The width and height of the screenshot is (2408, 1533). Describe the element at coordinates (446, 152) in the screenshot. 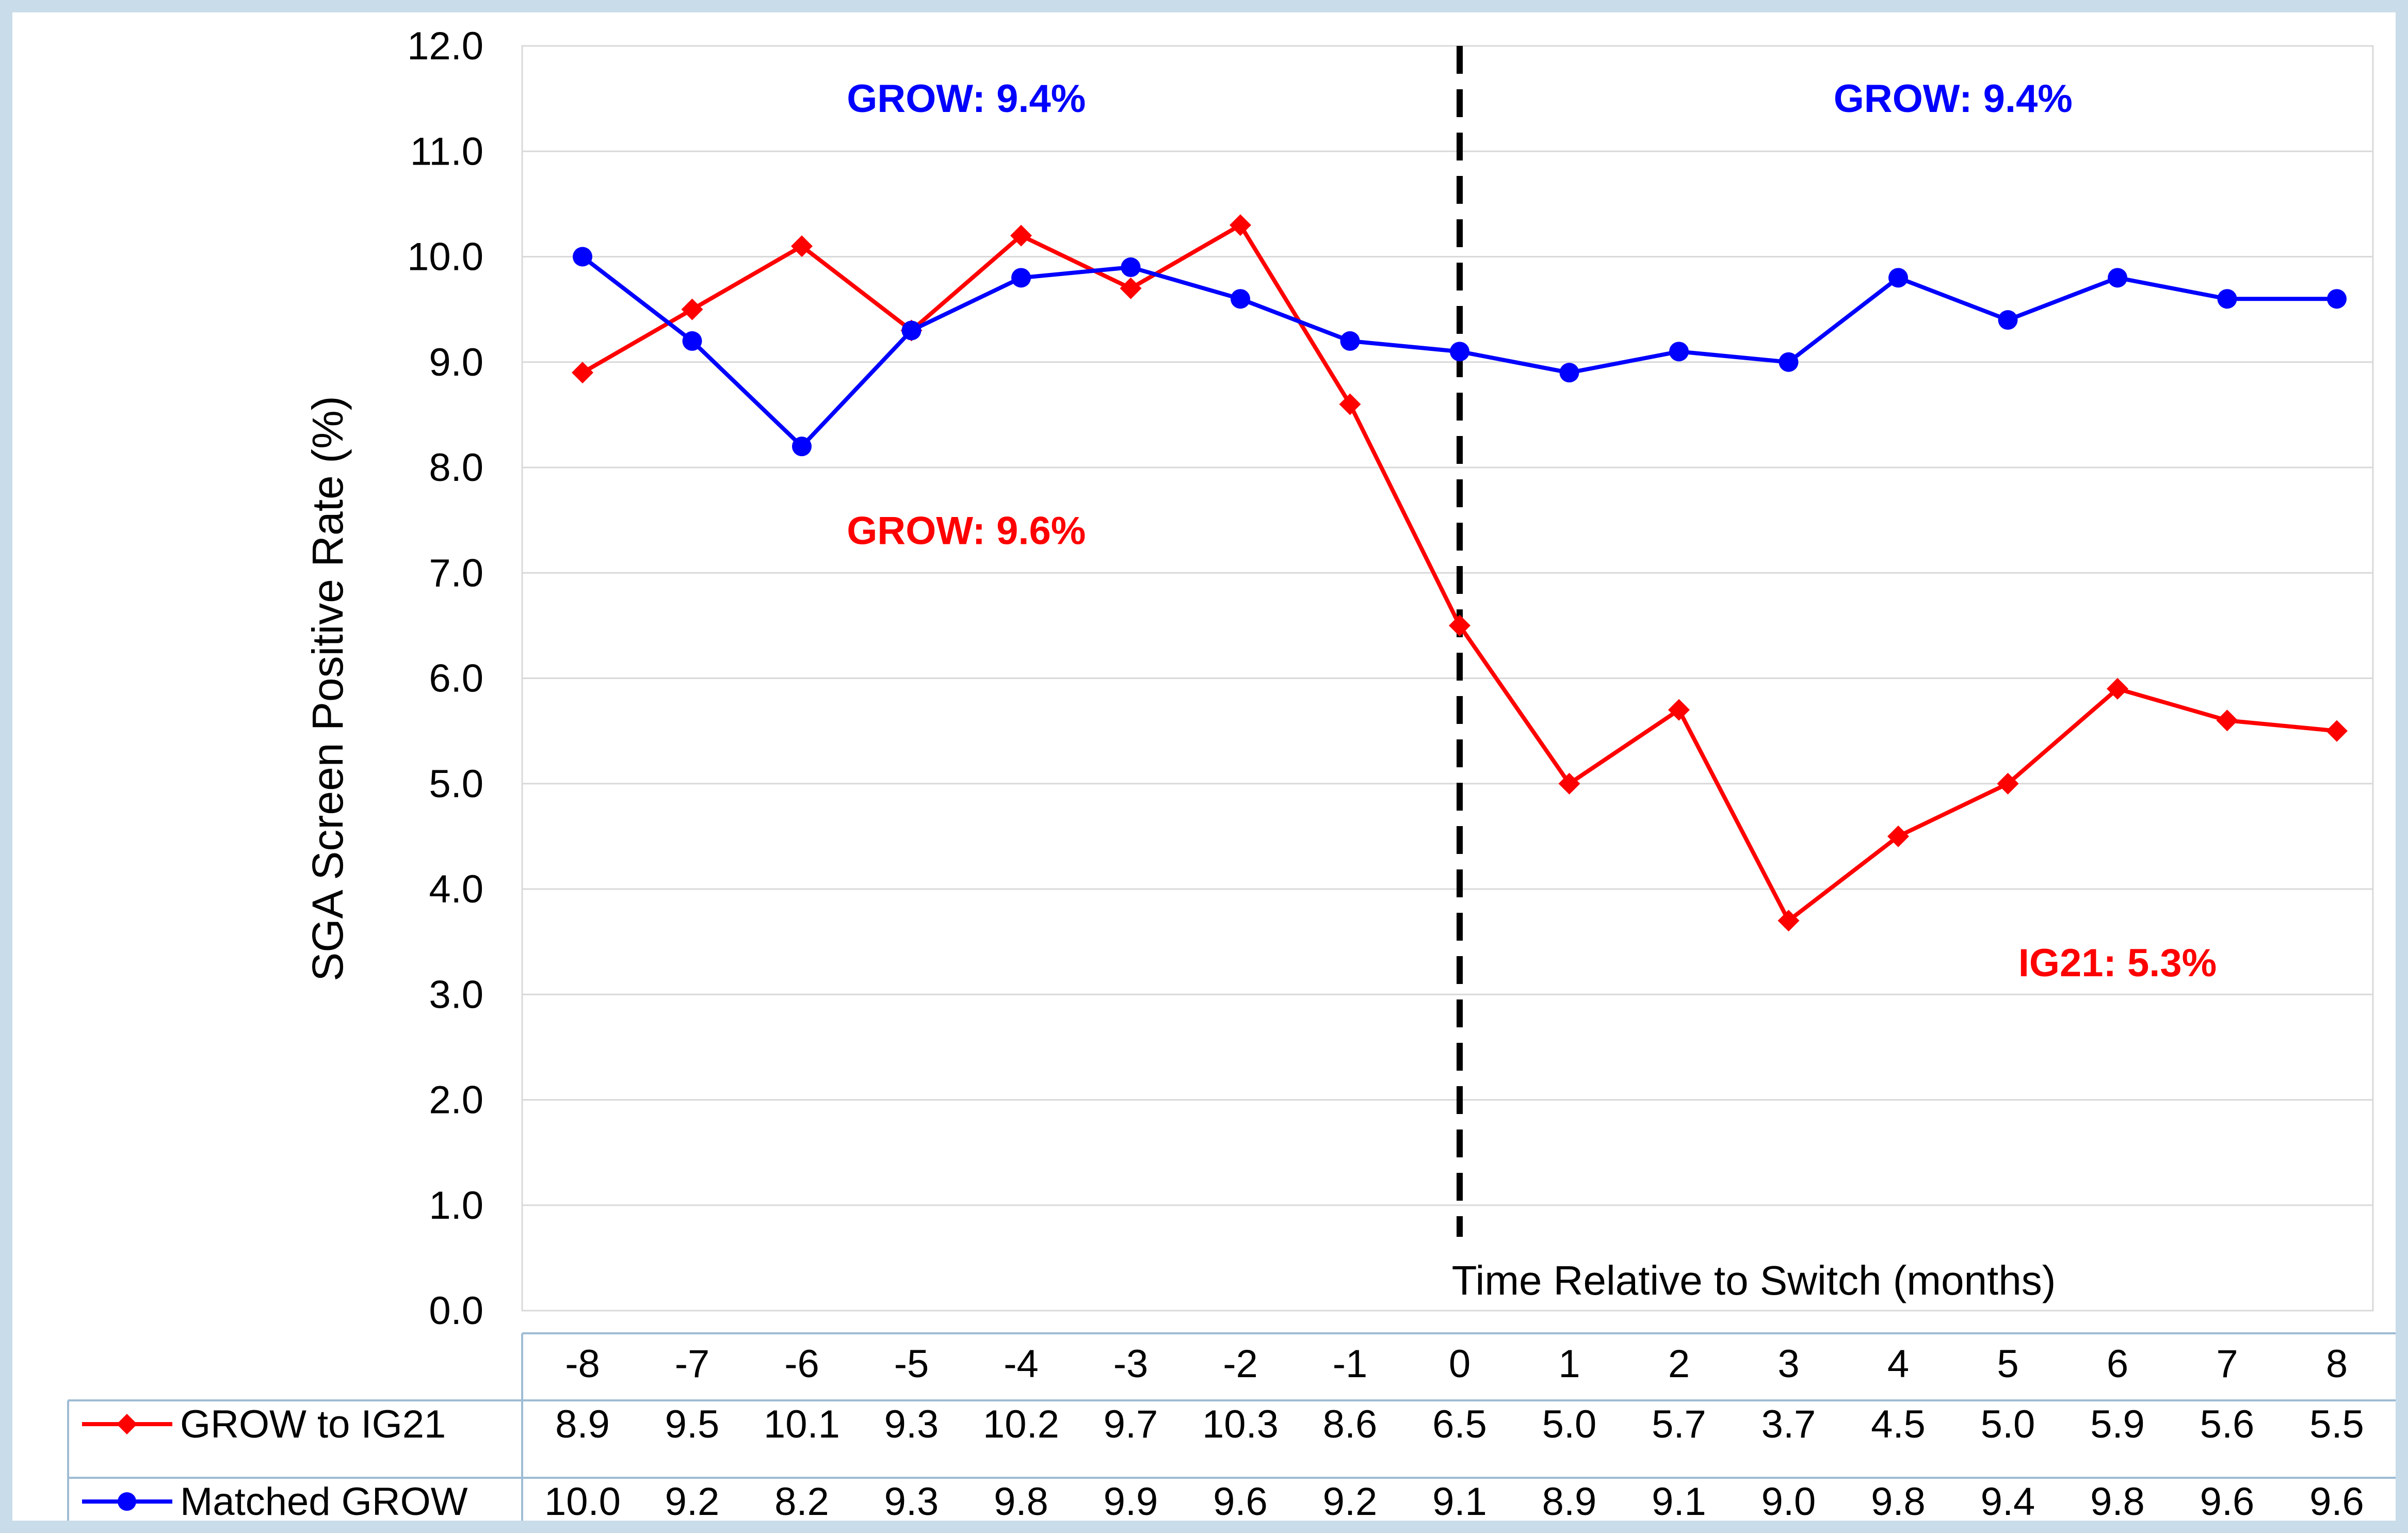

I see `y-tick-label: 11.0` at that location.